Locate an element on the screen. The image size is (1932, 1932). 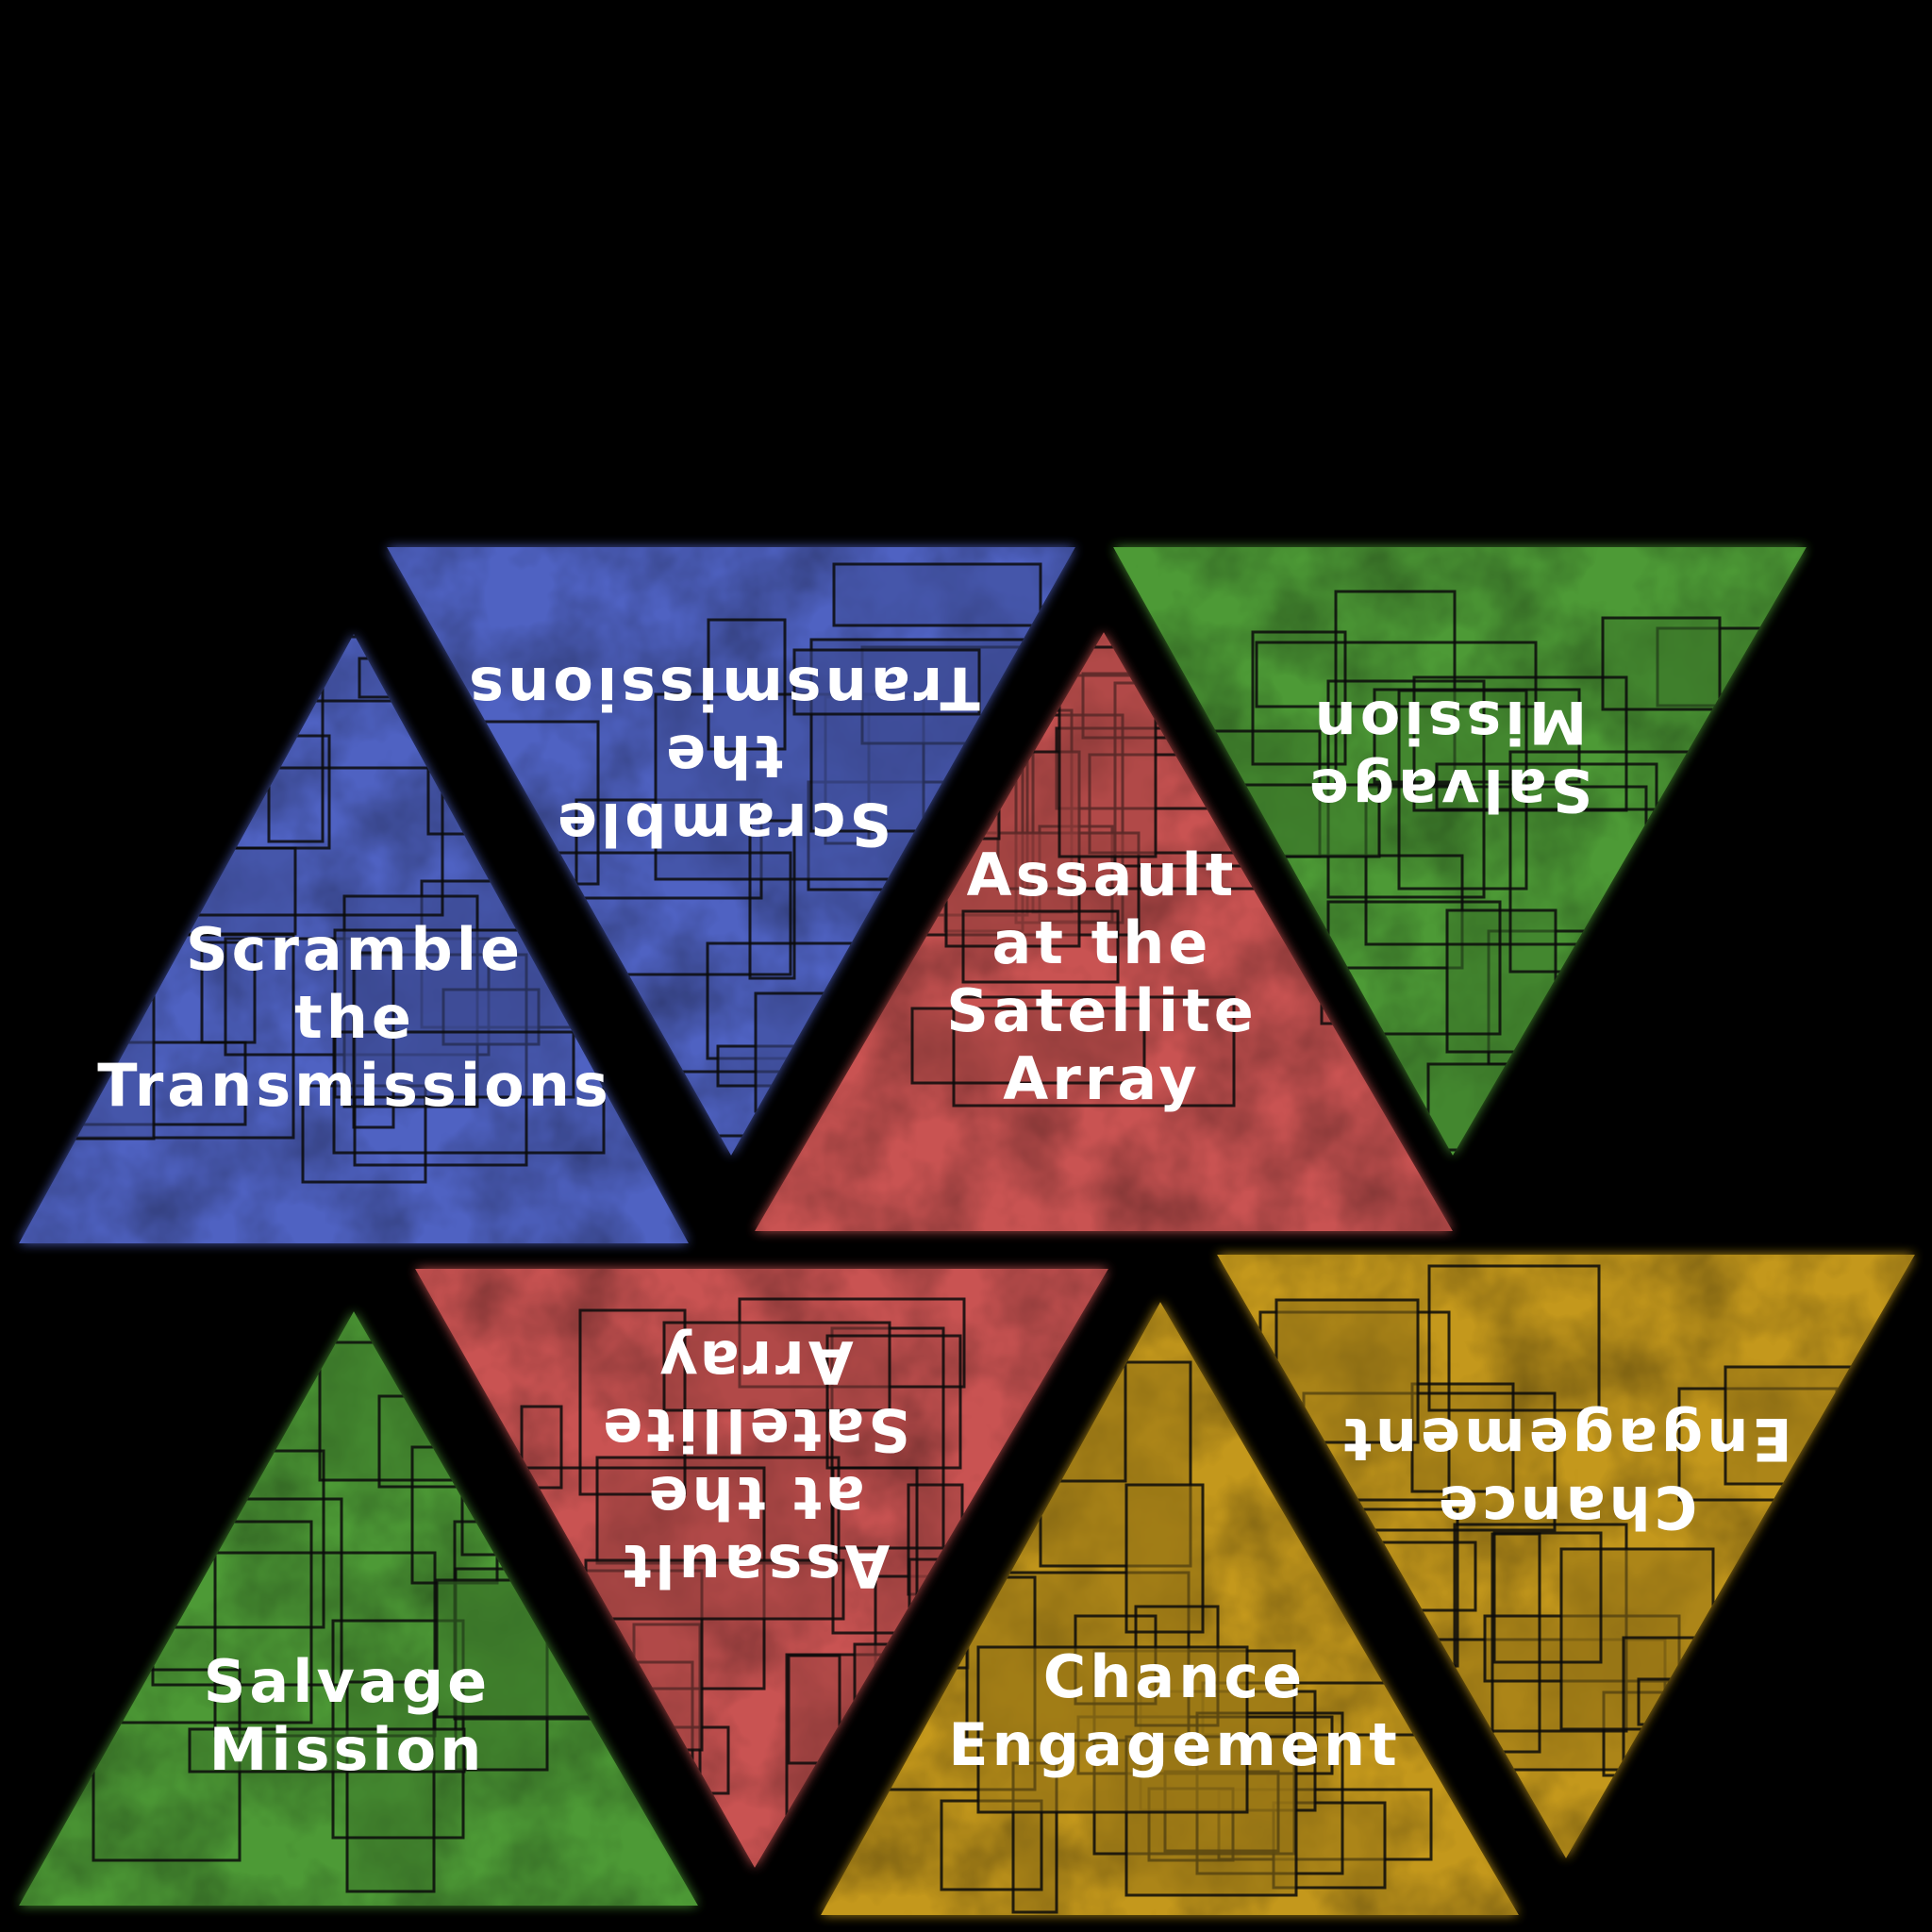
tile-title: Assaultat theSatelliteArray is located at coordinates (754, 1464).